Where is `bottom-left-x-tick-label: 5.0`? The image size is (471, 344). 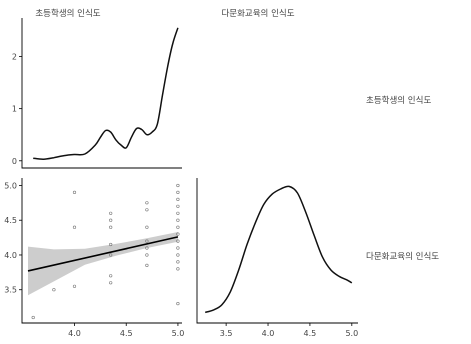 bottom-left-x-tick-label: 5.0 is located at coordinates (178, 333).